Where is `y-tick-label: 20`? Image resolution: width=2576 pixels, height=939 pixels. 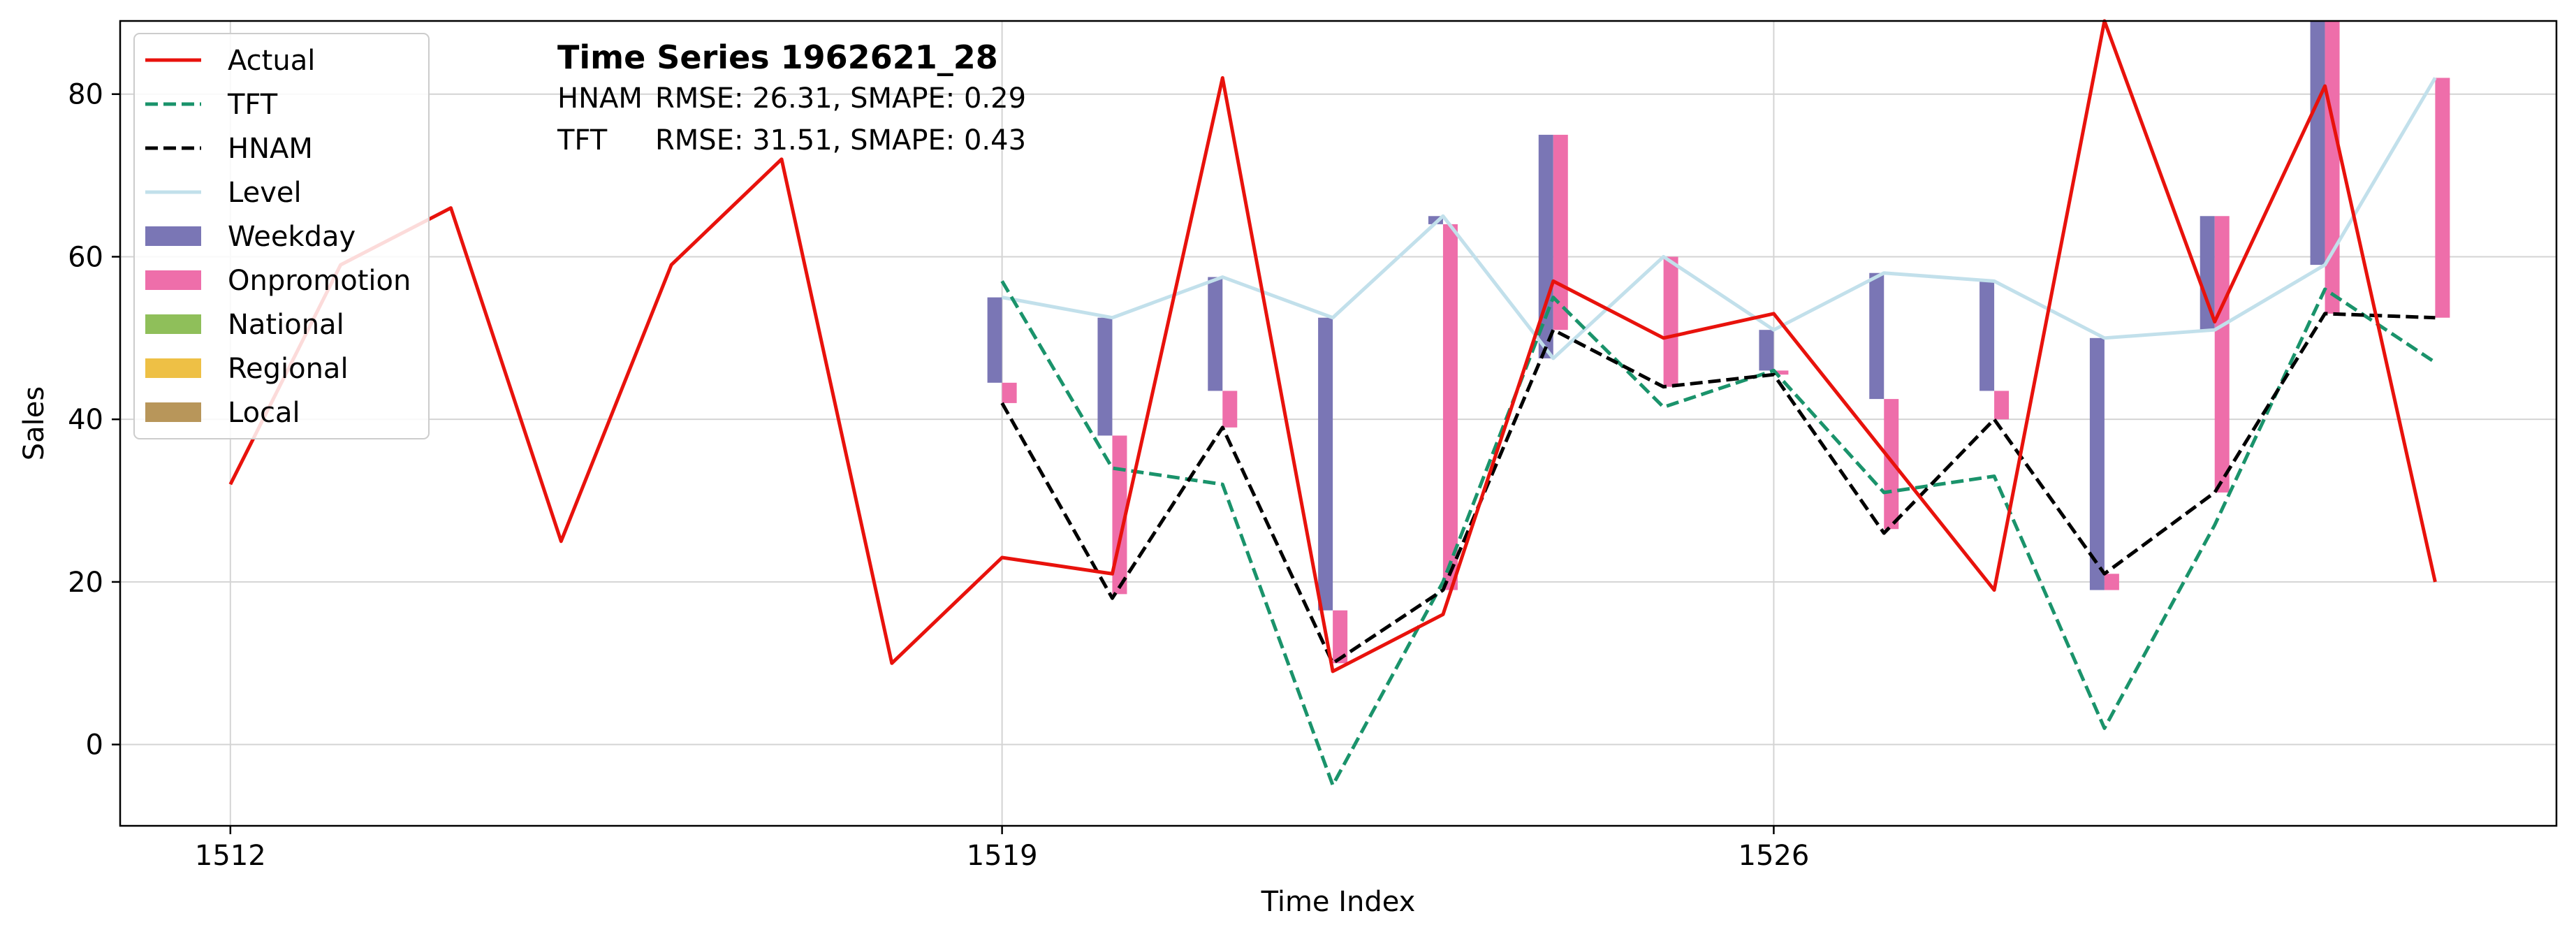 y-tick-label: 20 is located at coordinates (85, 583).